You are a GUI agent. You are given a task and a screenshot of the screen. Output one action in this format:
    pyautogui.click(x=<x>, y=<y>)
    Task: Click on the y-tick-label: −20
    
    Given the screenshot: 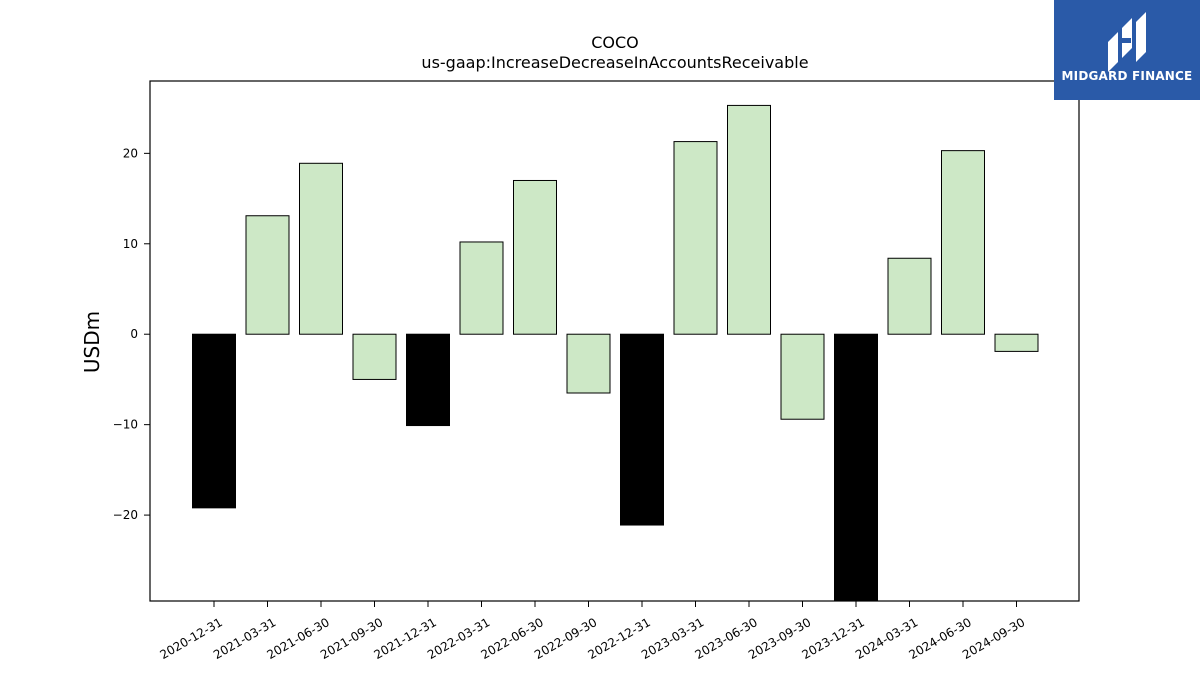 What is the action you would take?
    pyautogui.click(x=125, y=515)
    